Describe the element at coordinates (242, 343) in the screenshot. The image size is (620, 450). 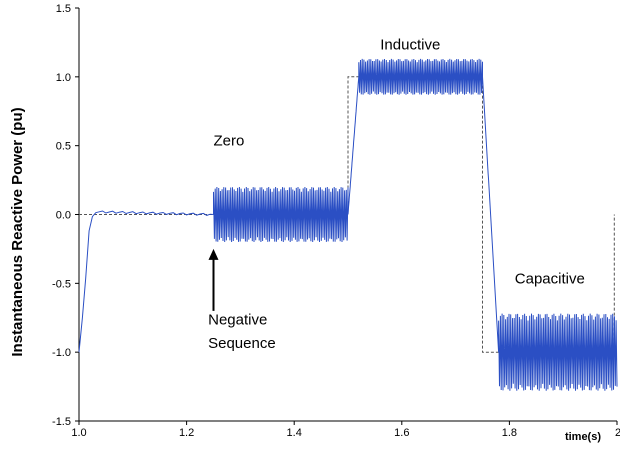
I see `annotation-label: Sequence` at that location.